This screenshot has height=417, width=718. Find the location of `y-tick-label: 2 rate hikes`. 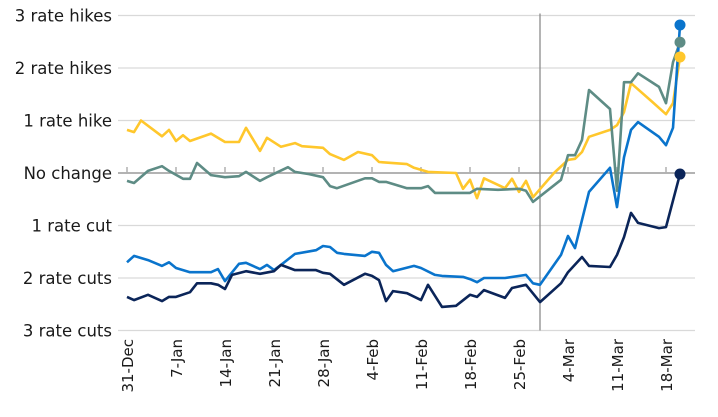

y-tick-label: 2 rate hikes is located at coordinates (63, 68).